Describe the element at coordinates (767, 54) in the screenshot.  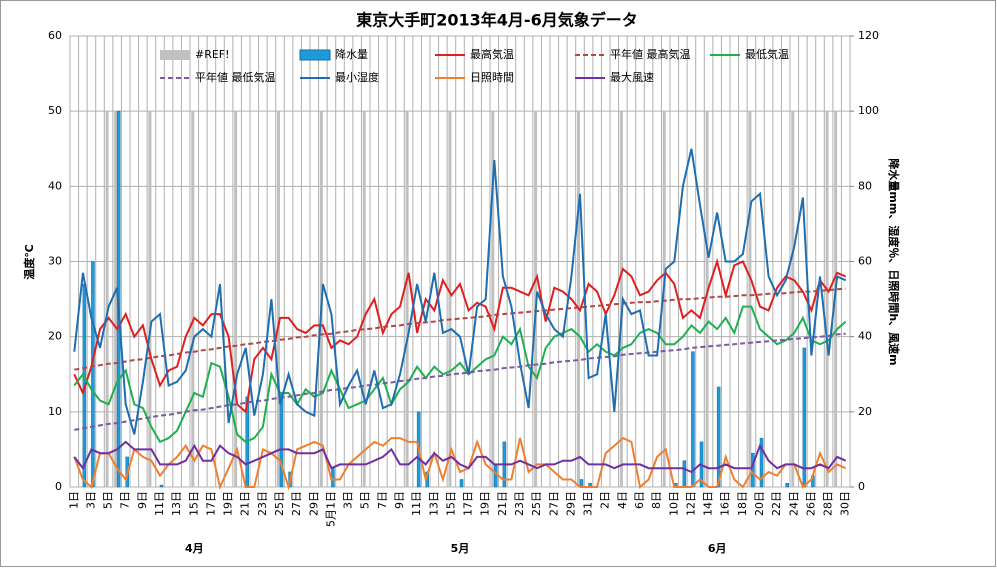
I see `legend-label: 最低気温` at that location.